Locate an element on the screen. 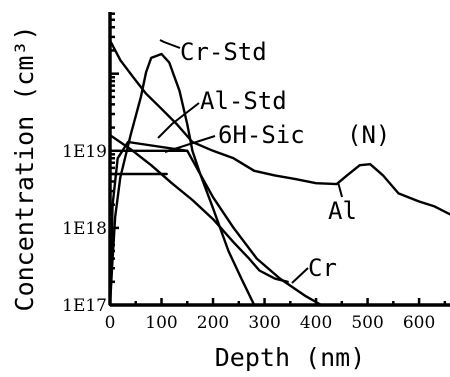  y-axis-title: Concentration (cm³) is located at coordinates (24, 169).